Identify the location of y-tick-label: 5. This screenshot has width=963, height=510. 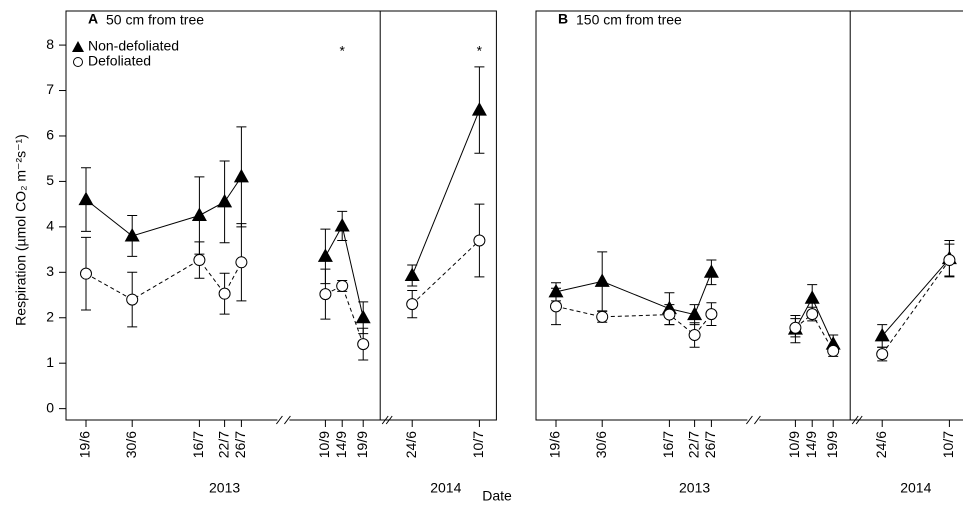
(50, 180).